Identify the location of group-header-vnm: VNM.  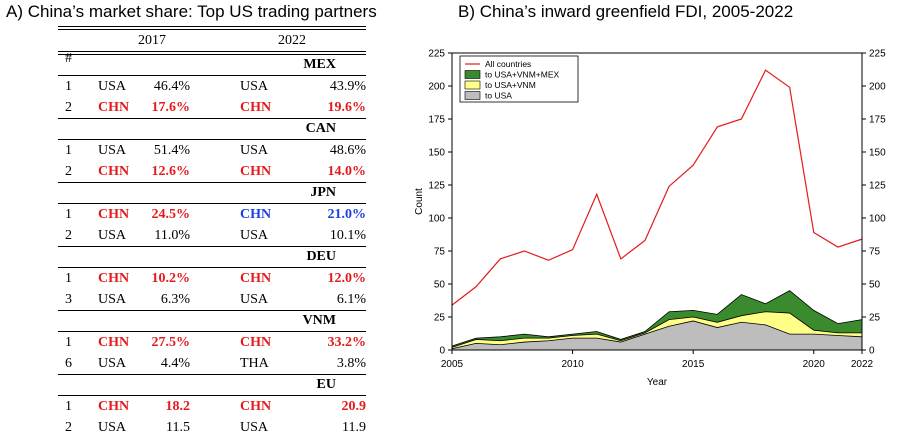
(319, 320).